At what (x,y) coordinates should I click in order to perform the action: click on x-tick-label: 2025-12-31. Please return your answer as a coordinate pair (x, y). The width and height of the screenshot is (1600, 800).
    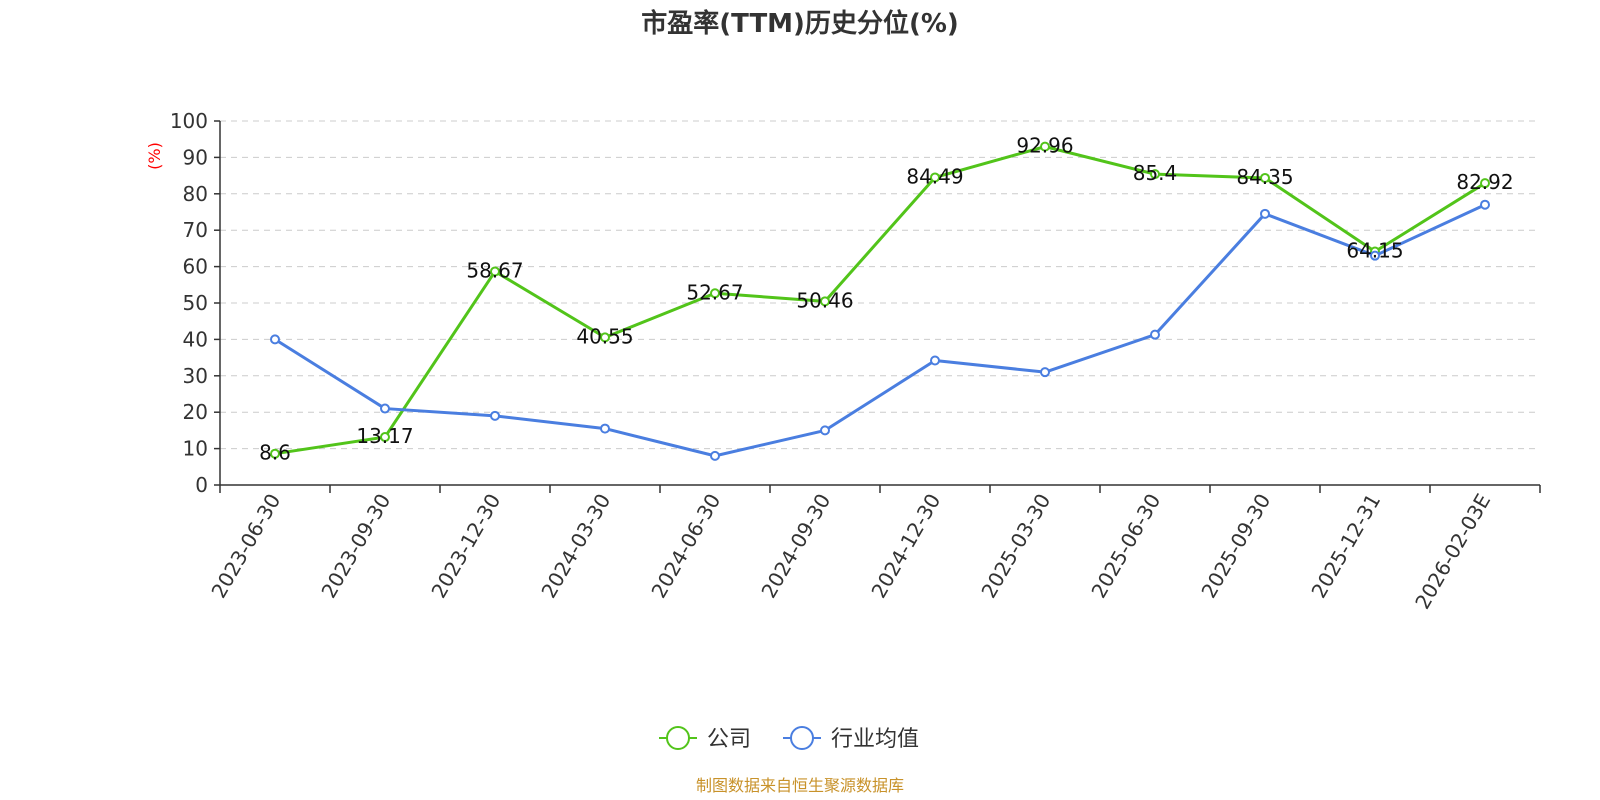
    Looking at the image, I should click on (1345, 546).